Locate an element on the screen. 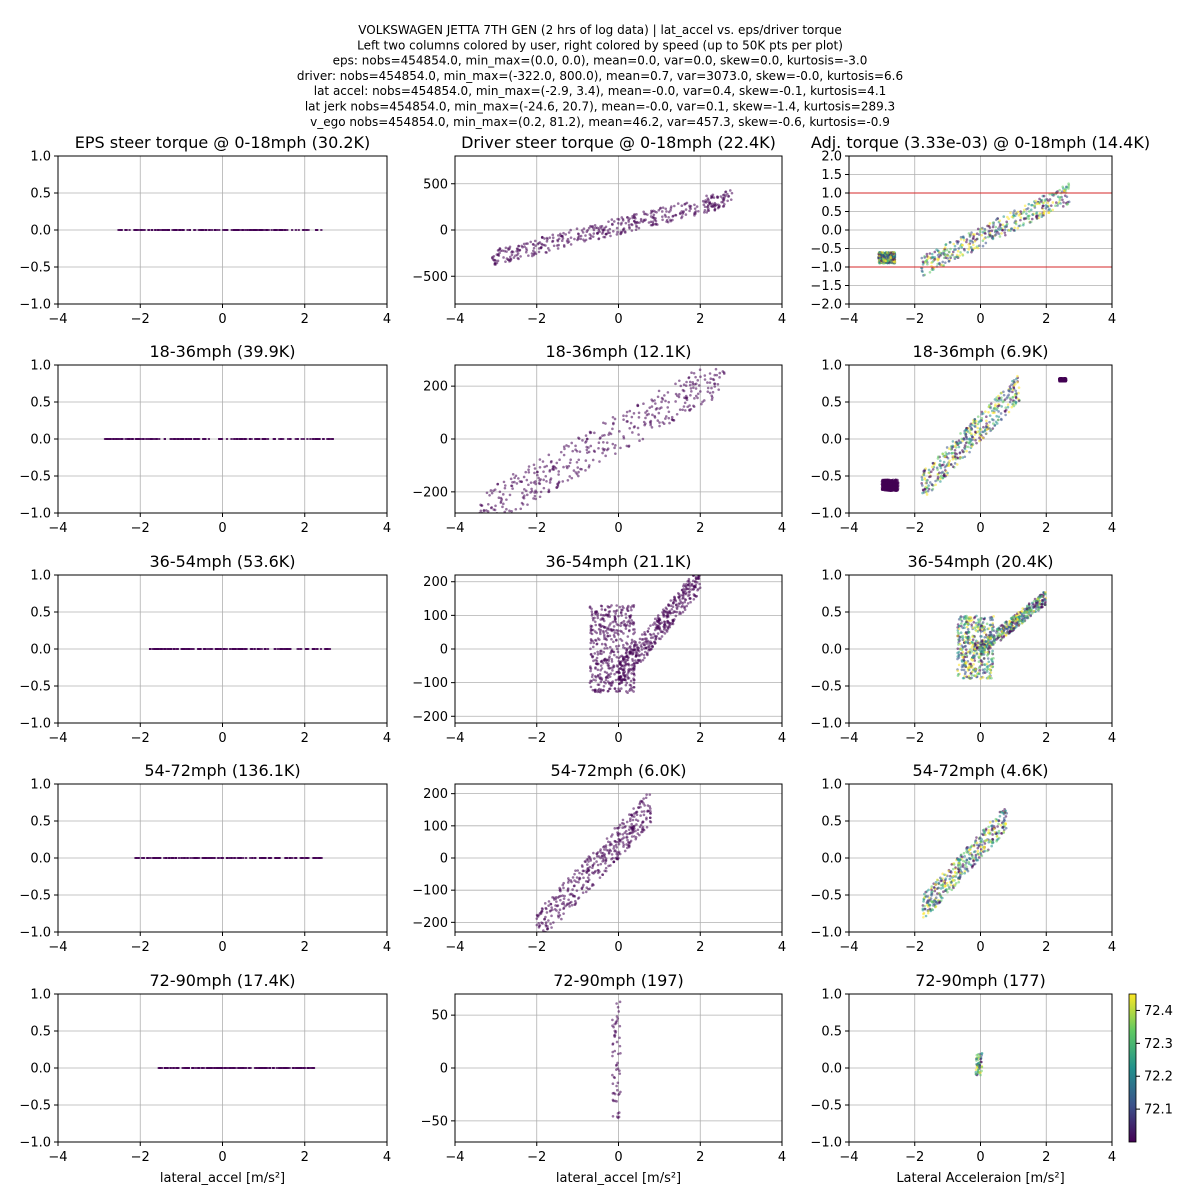 The image size is (1200, 1200). x-tick-label: 2 is located at coordinates (305, 319).